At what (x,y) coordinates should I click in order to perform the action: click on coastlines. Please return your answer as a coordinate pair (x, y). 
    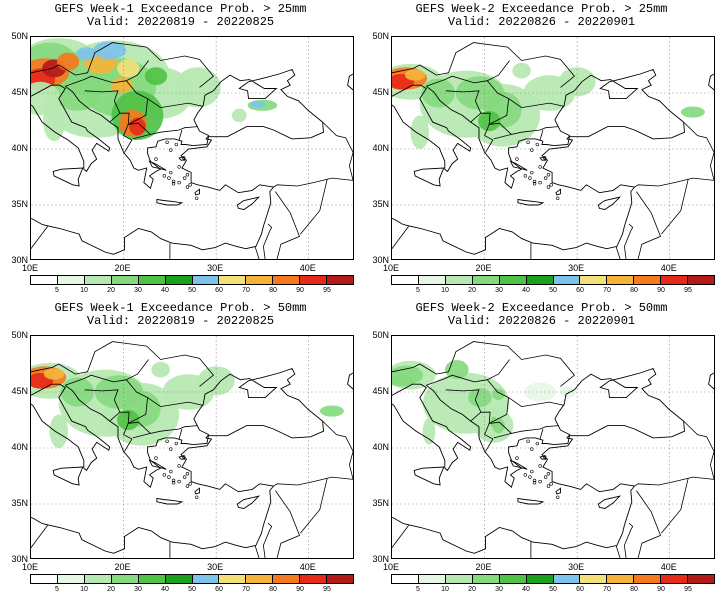
    Looking at the image, I should click on (553, 161).